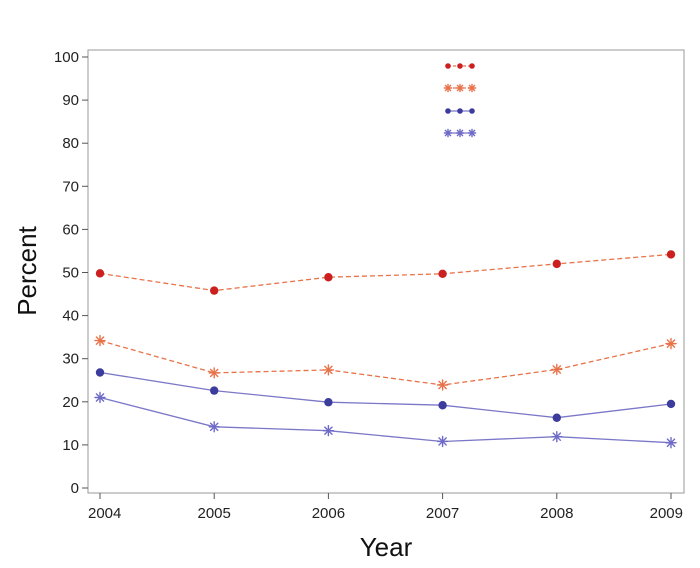 The width and height of the screenshot is (700, 568). I want to click on series-2-line, so click(385, 362).